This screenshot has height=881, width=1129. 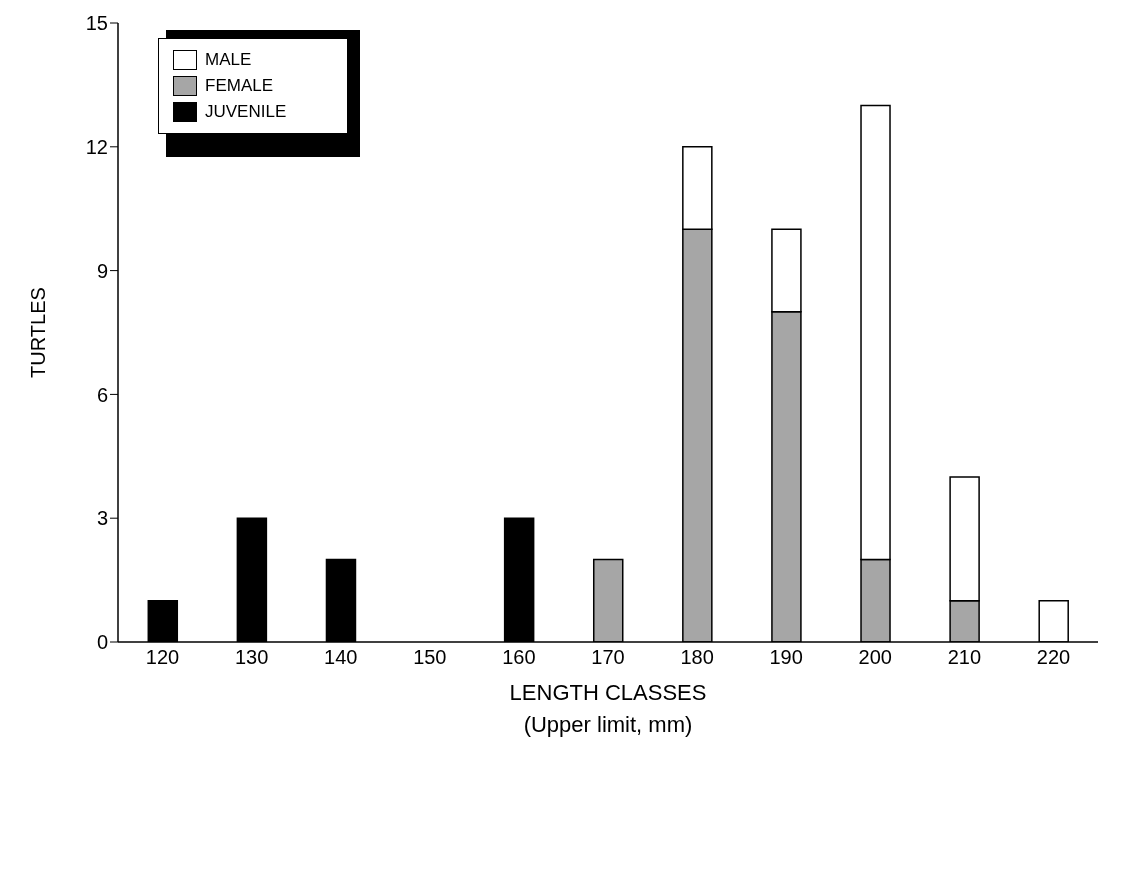 I want to click on x-tick-label: 160, so click(x=519, y=657).